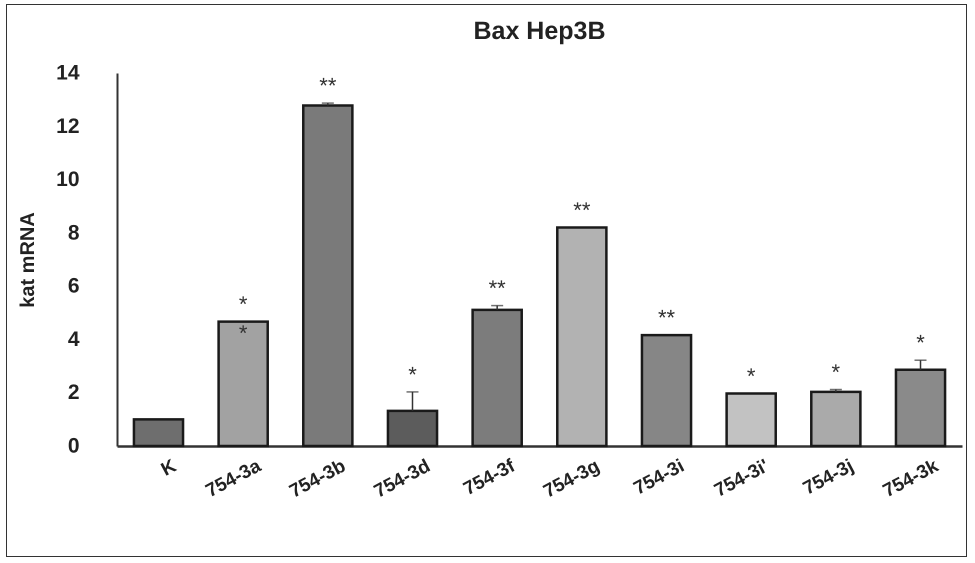 The height and width of the screenshot is (563, 975). I want to click on chart-title: Bax Hep3B, so click(540, 31).